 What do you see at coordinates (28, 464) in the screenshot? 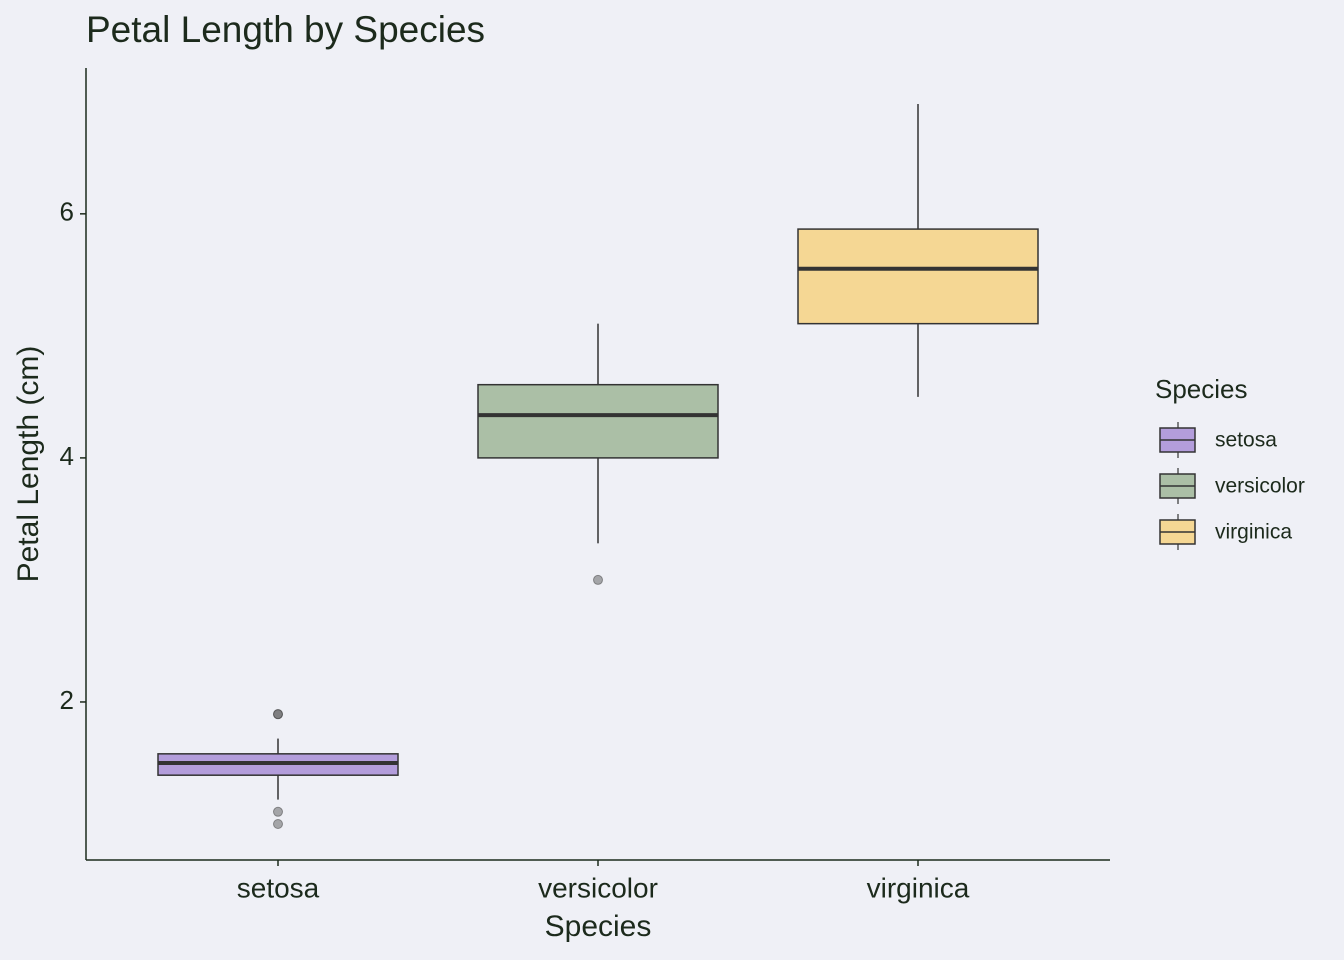
I see `y-axis-title: Petal Length (cm)` at bounding box center [28, 464].